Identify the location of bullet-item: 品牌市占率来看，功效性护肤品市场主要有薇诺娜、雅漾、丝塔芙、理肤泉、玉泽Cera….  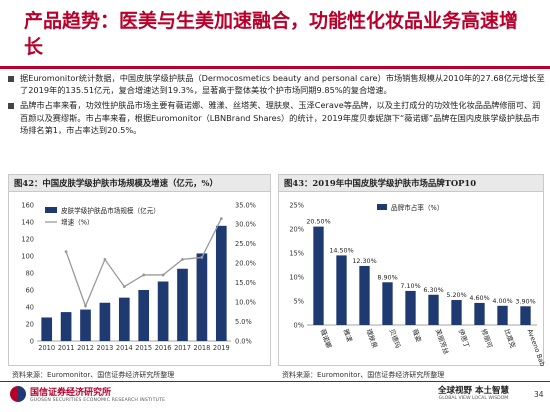
(277, 117).